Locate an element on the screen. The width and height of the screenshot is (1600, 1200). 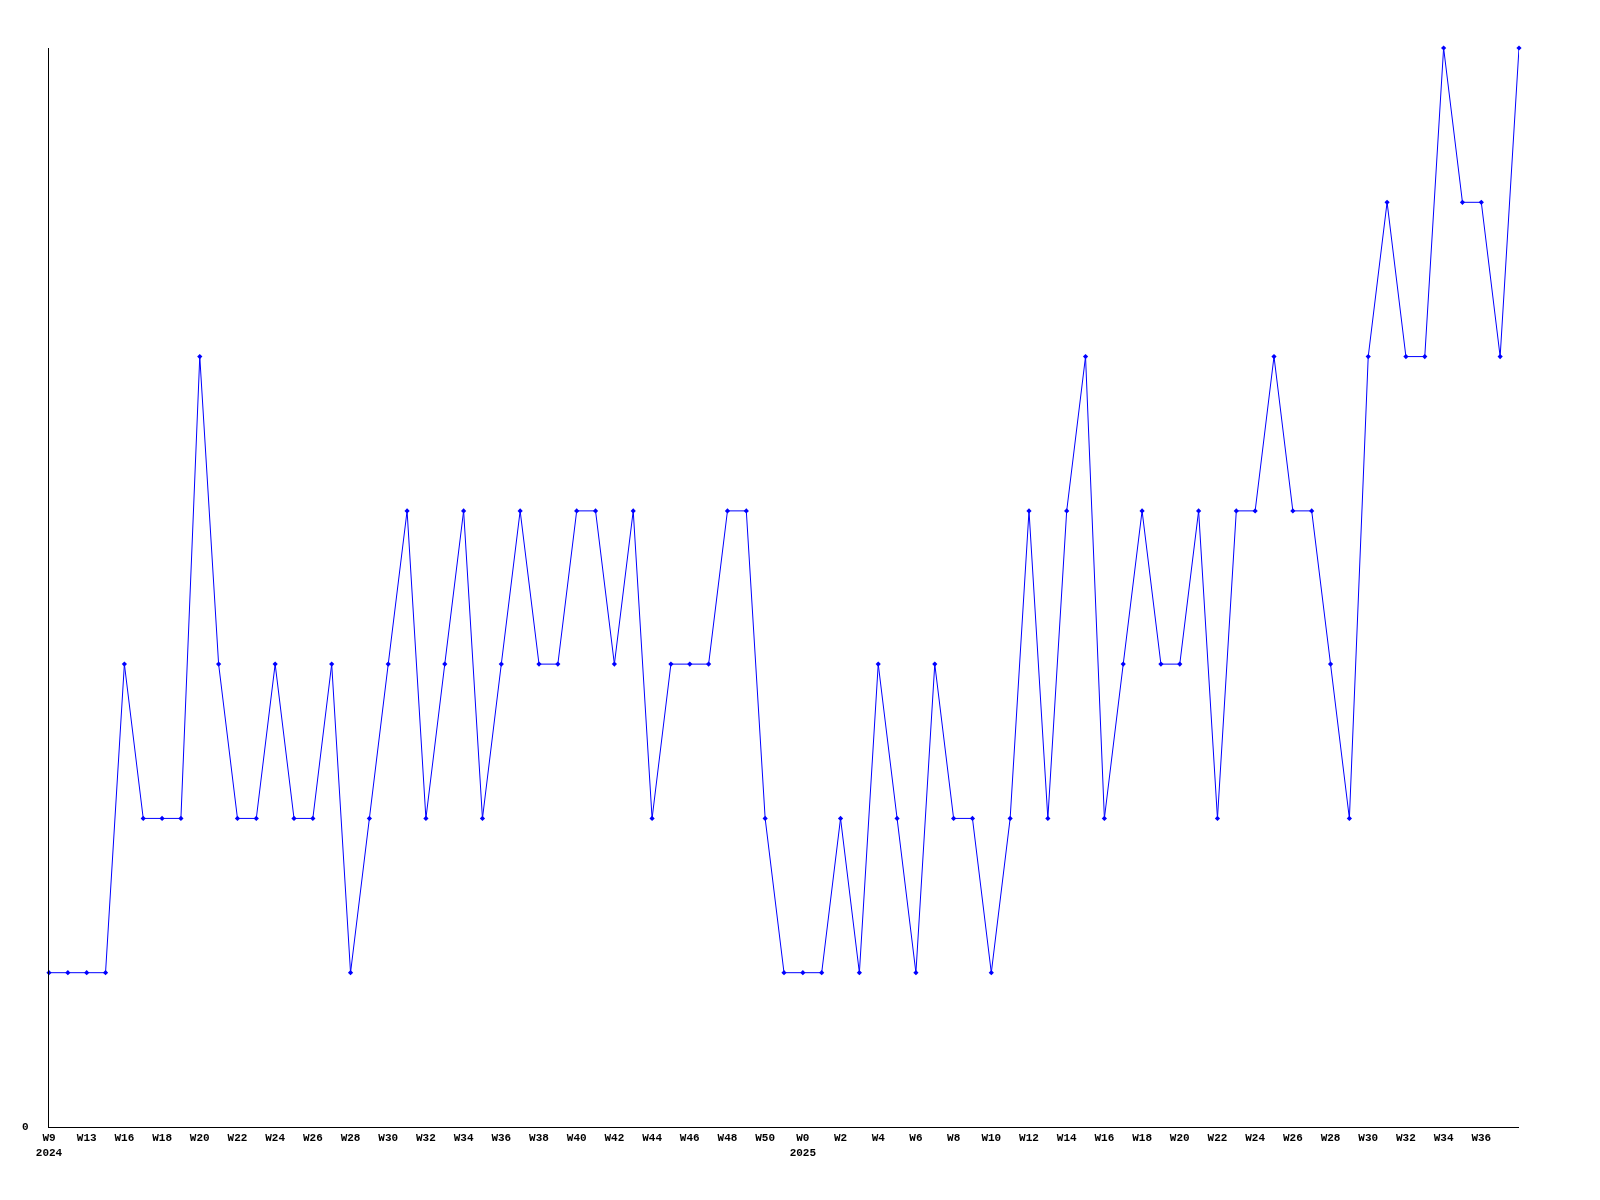
x-tick-label: W46 is located at coordinates (689, 1138).